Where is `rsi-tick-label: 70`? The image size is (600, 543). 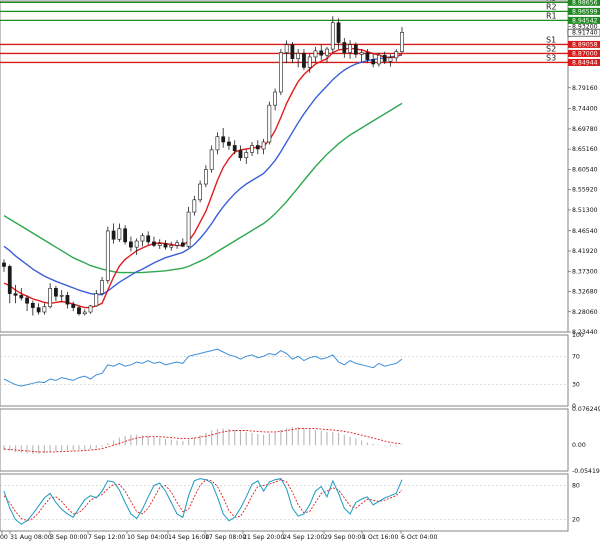
rsi-tick-label: 70 is located at coordinates (576, 356).